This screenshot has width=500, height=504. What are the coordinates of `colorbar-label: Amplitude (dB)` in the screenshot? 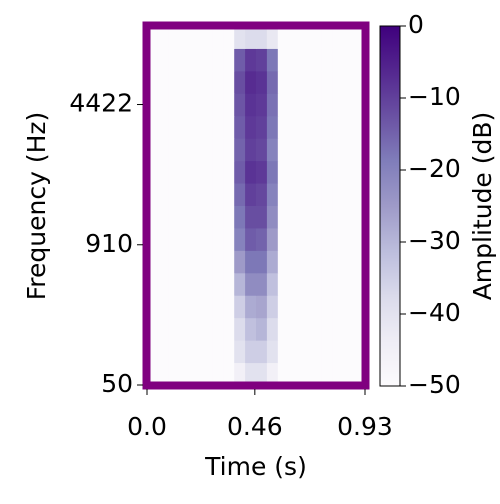 It's located at (482, 206).